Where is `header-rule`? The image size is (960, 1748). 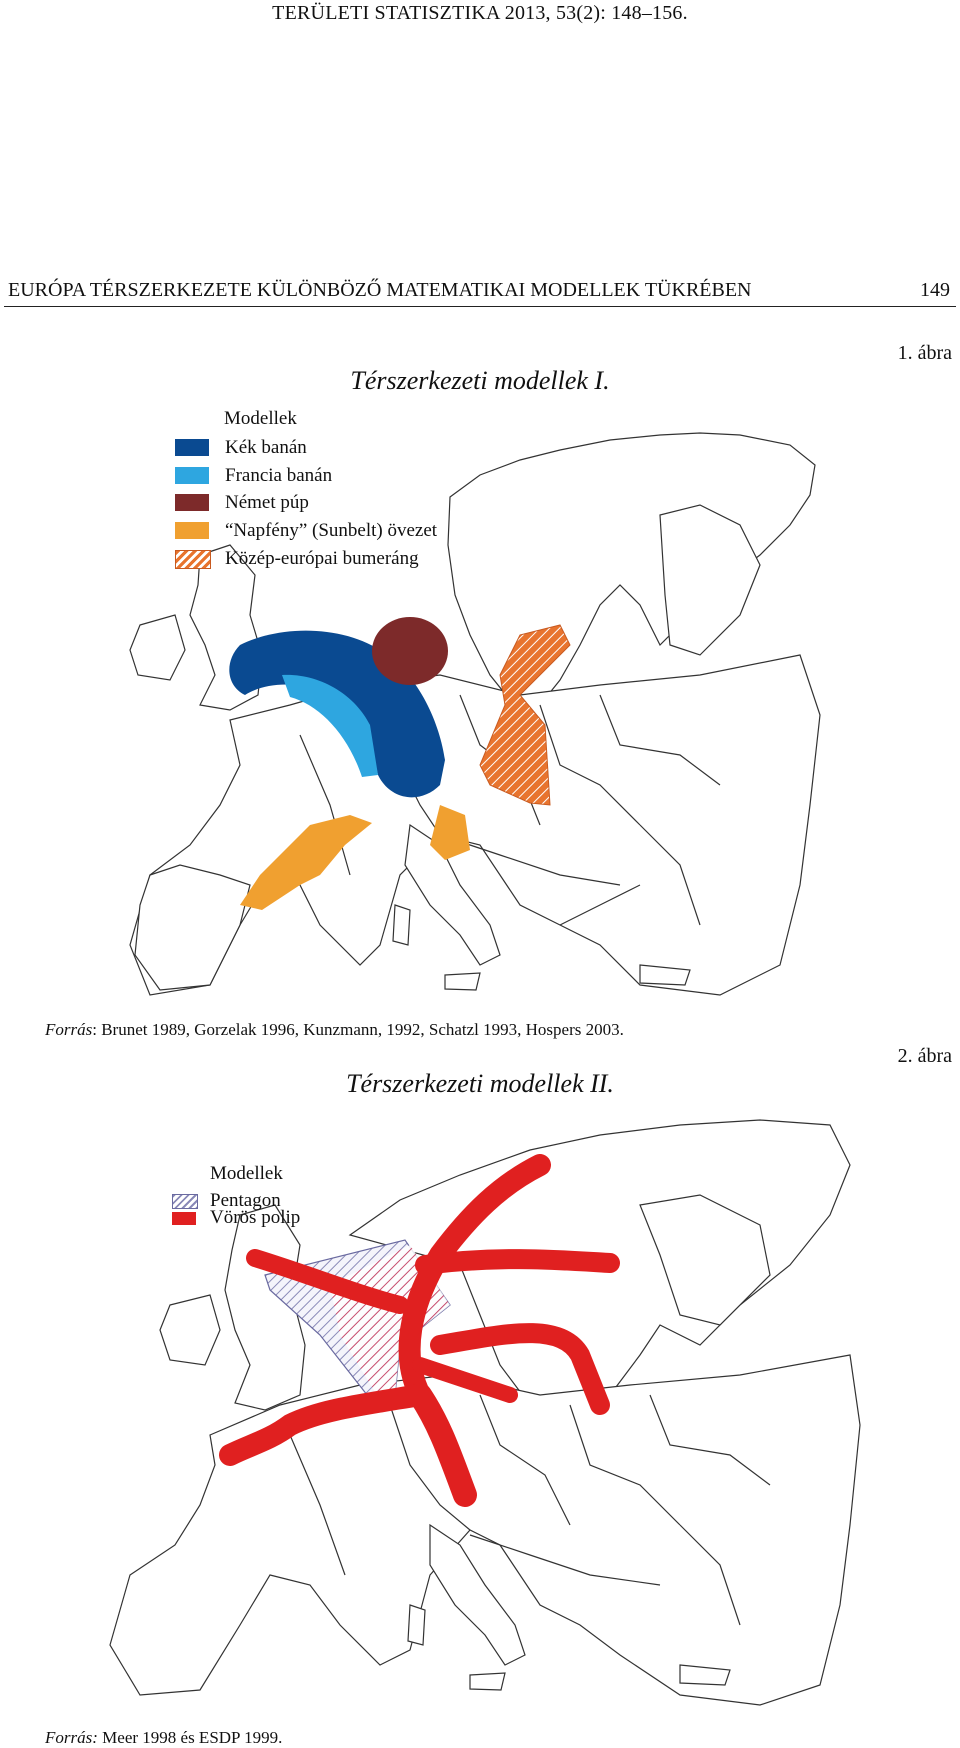 header-rule is located at coordinates (480, 306).